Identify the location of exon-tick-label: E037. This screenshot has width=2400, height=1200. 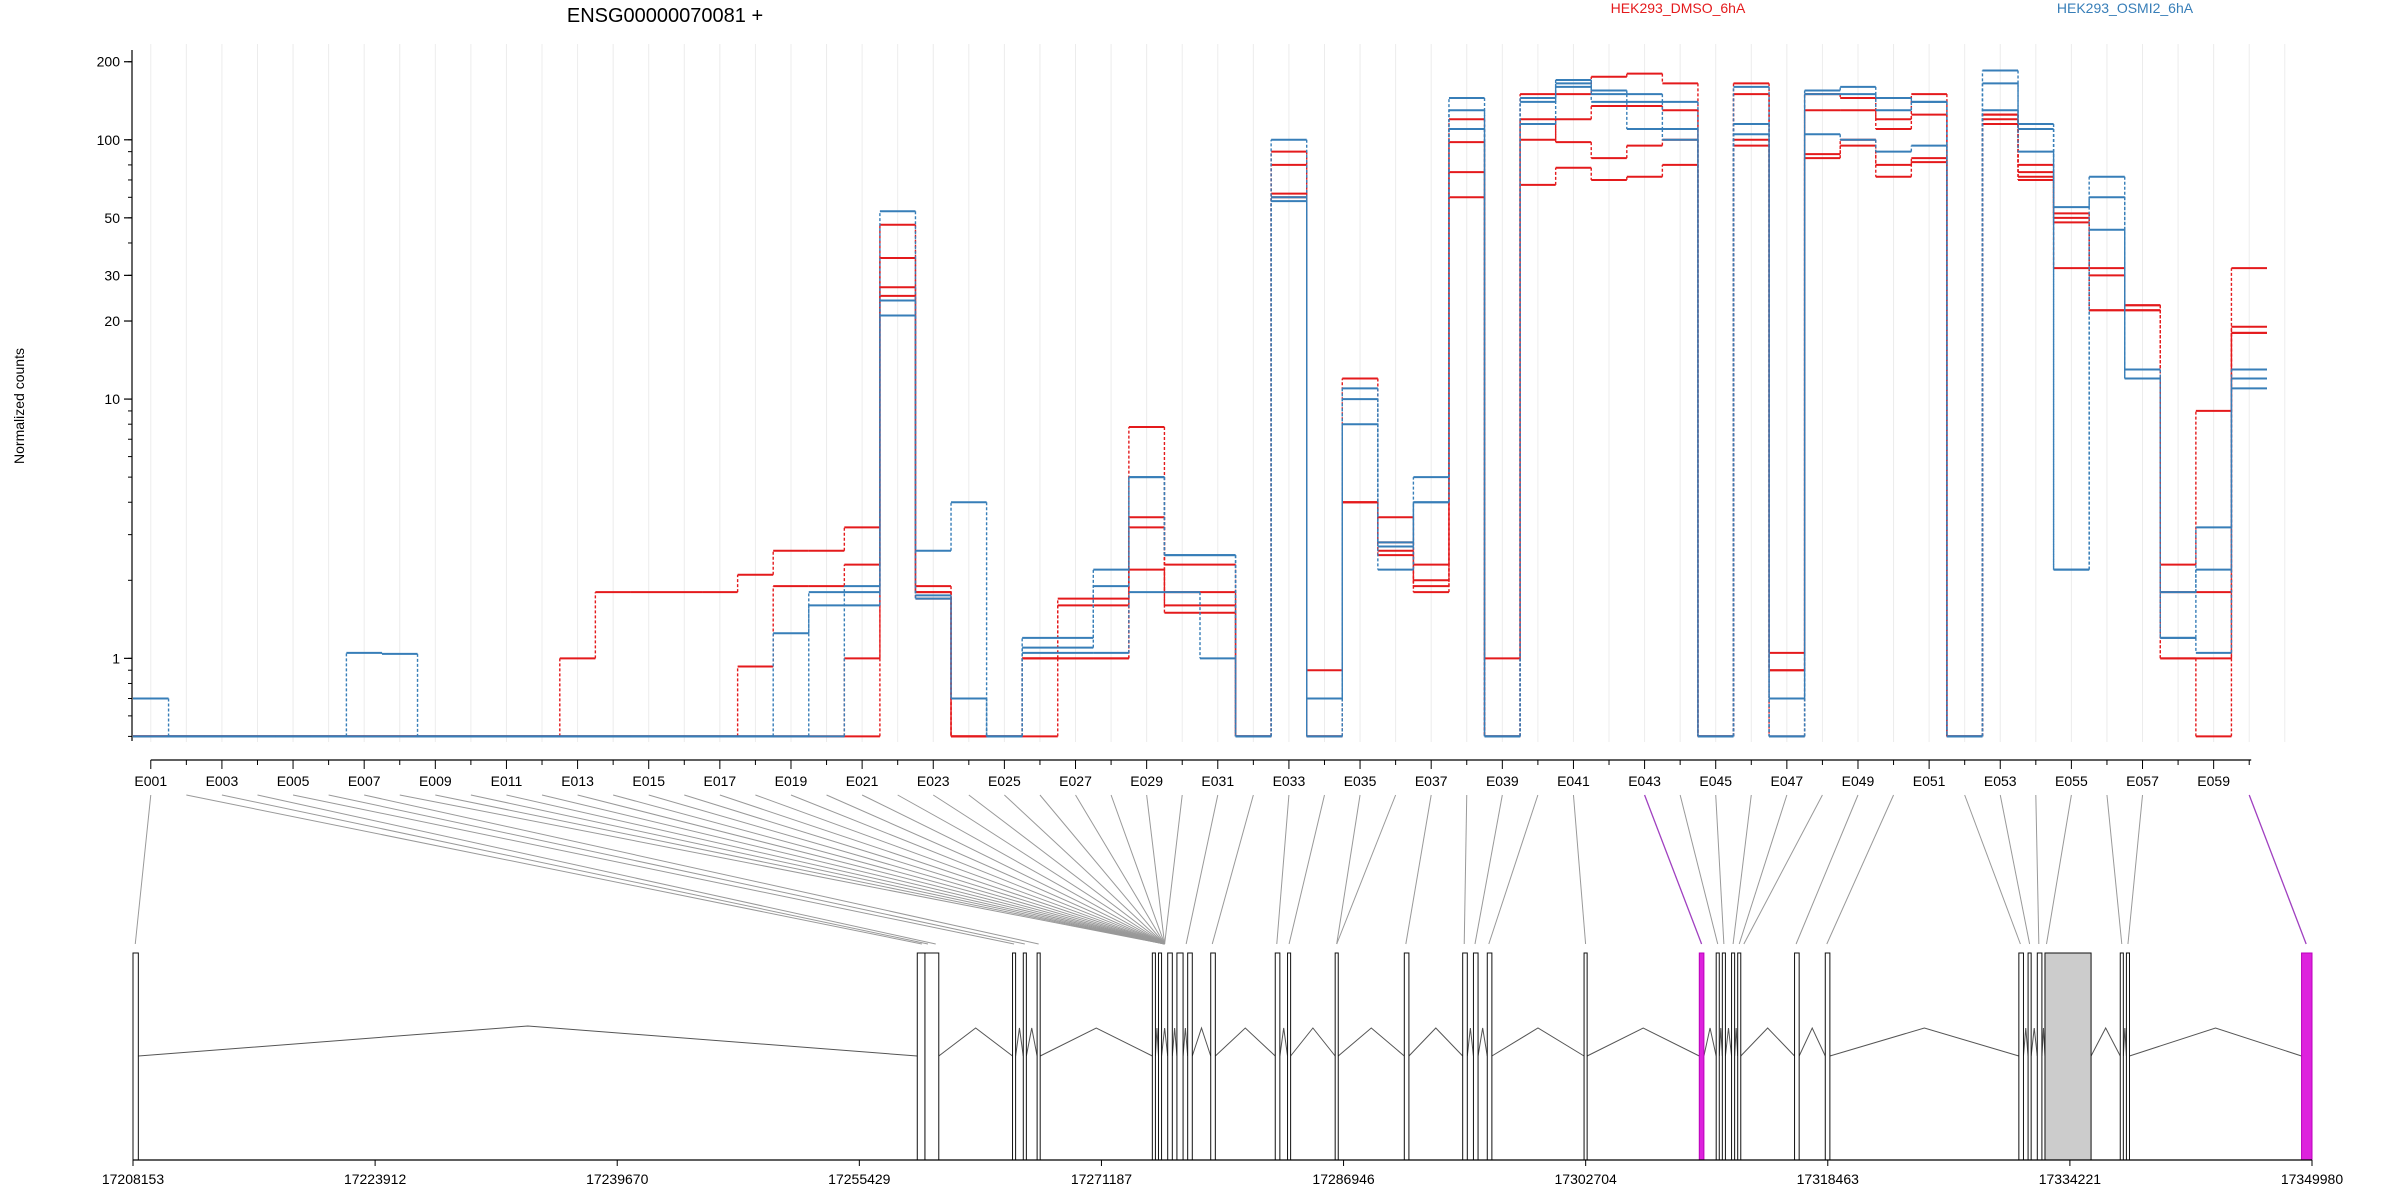
(1431, 781).